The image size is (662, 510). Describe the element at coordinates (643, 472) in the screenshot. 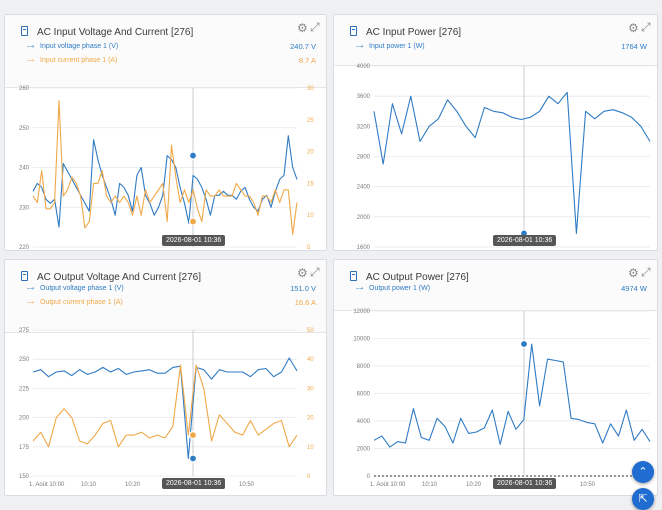

I see `chevron-up-icon: ⌃` at that location.